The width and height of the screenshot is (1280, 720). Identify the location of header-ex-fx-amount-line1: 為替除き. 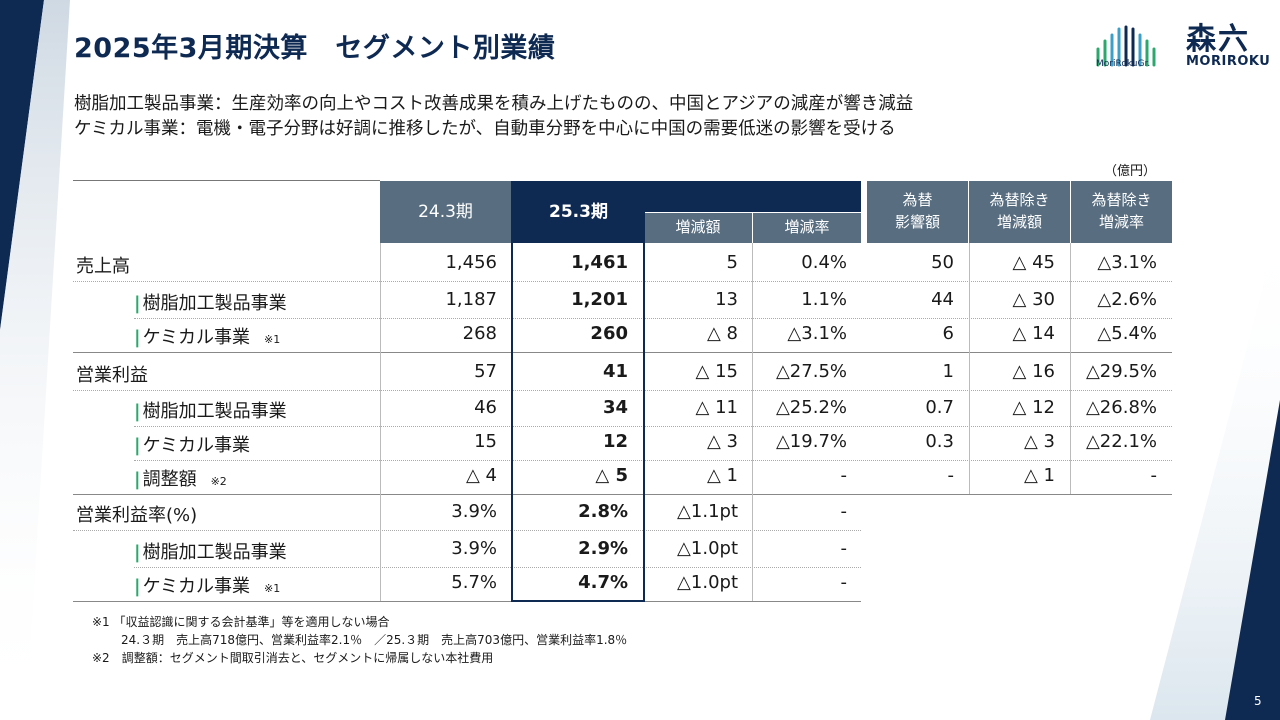
(1019, 200).